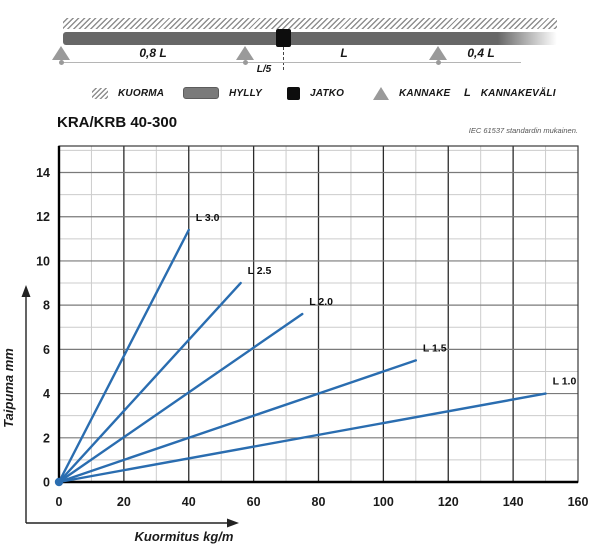 The height and width of the screenshot is (552, 600). Describe the element at coordinates (222, 93) in the screenshot. I see `legend-item-hylly: HYLLY` at that location.